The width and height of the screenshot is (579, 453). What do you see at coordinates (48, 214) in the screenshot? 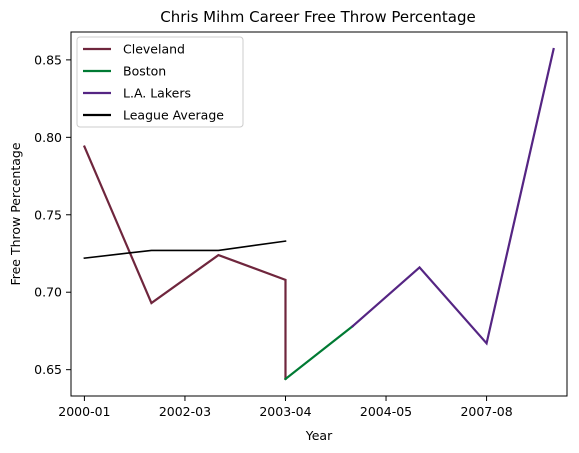
I see `y-tick-label: 0.75` at bounding box center [48, 214].